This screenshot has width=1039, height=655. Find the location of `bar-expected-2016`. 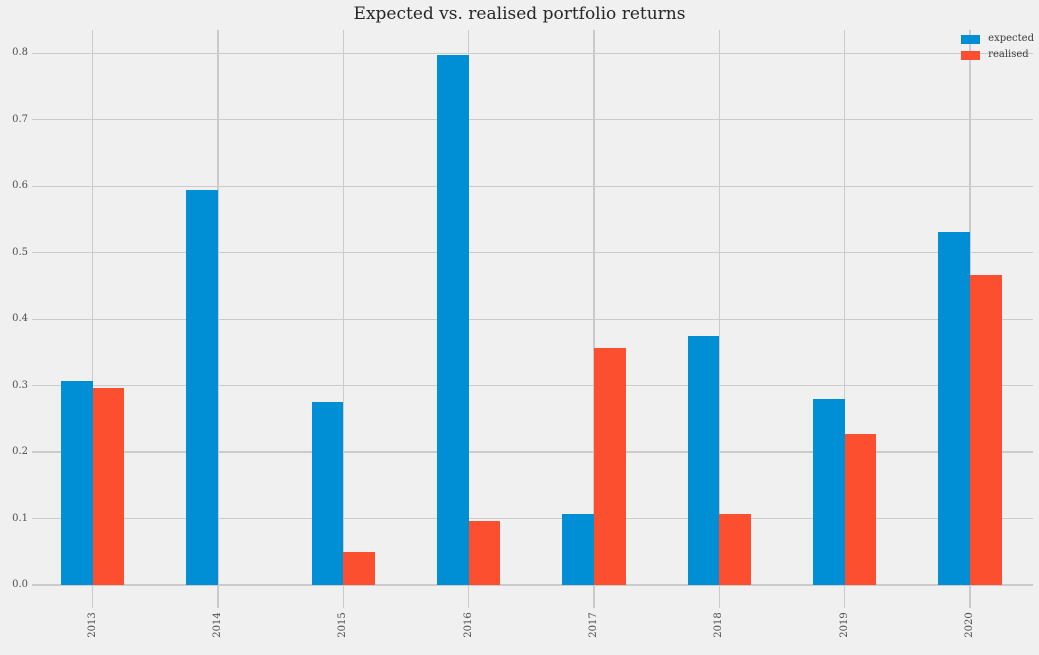

bar-expected-2016 is located at coordinates (452, 320).